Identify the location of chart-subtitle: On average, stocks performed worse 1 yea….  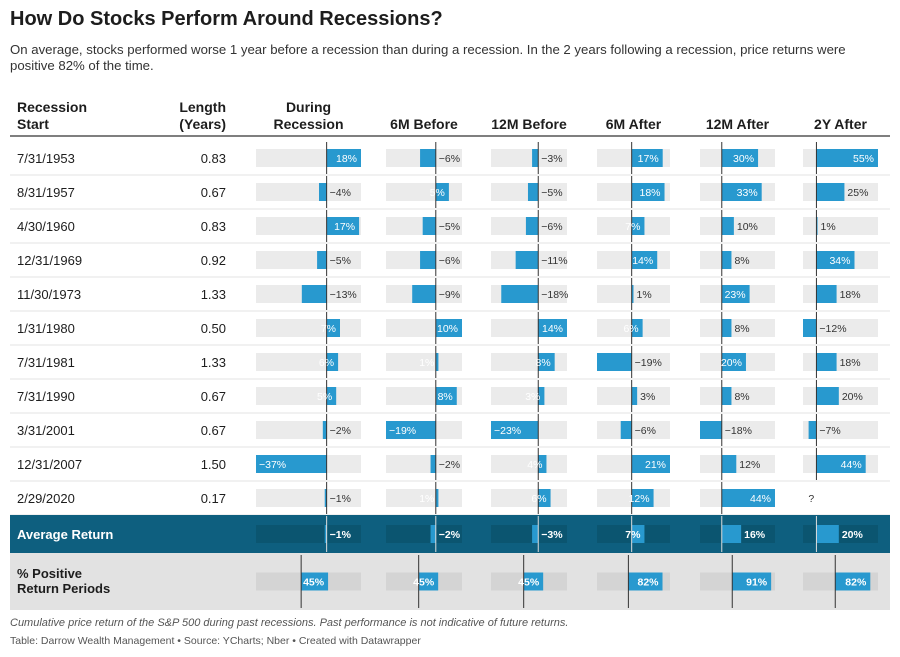
(428, 57).